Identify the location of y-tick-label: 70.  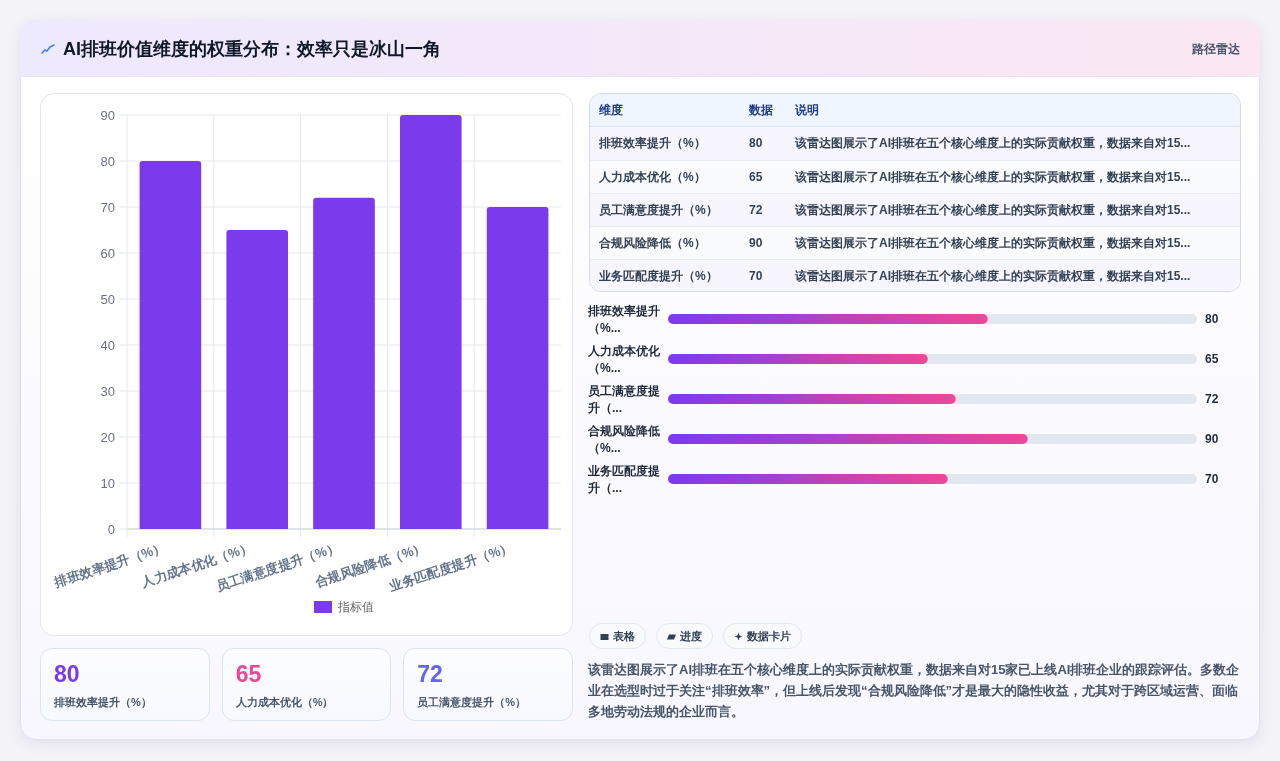
(107, 207).